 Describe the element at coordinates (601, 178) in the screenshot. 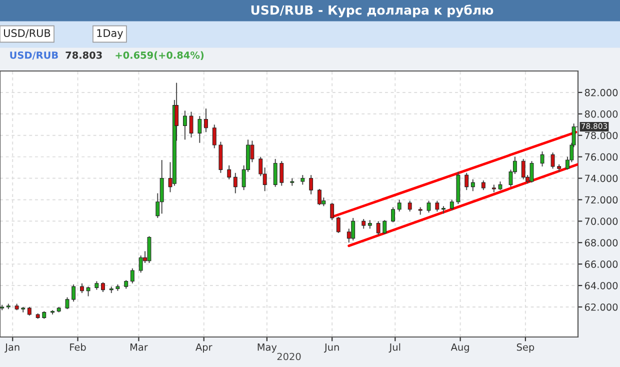

I see `y-tick-label: 74.000` at that location.